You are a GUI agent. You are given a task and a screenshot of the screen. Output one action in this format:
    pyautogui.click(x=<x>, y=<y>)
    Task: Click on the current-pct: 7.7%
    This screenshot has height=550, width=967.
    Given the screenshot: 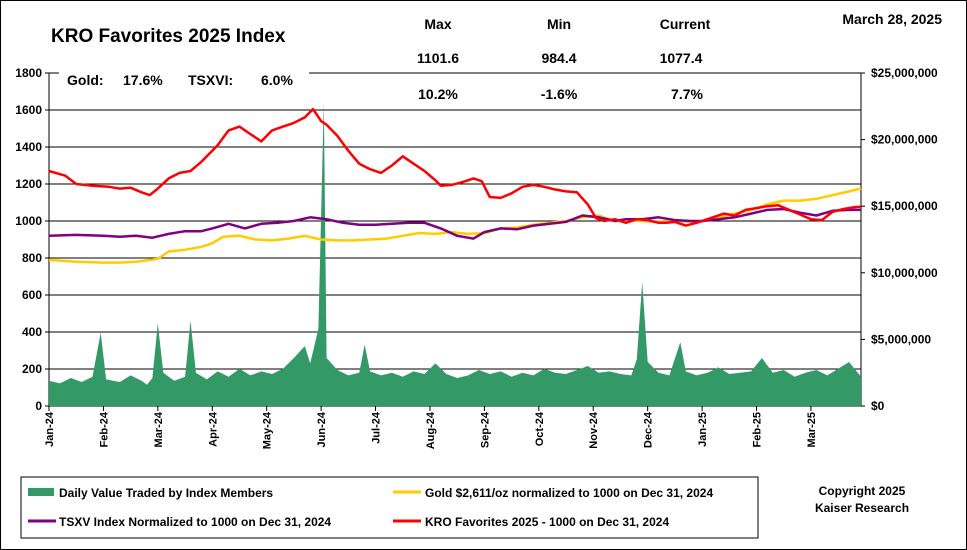 What is the action you would take?
    pyautogui.click(x=687, y=94)
    